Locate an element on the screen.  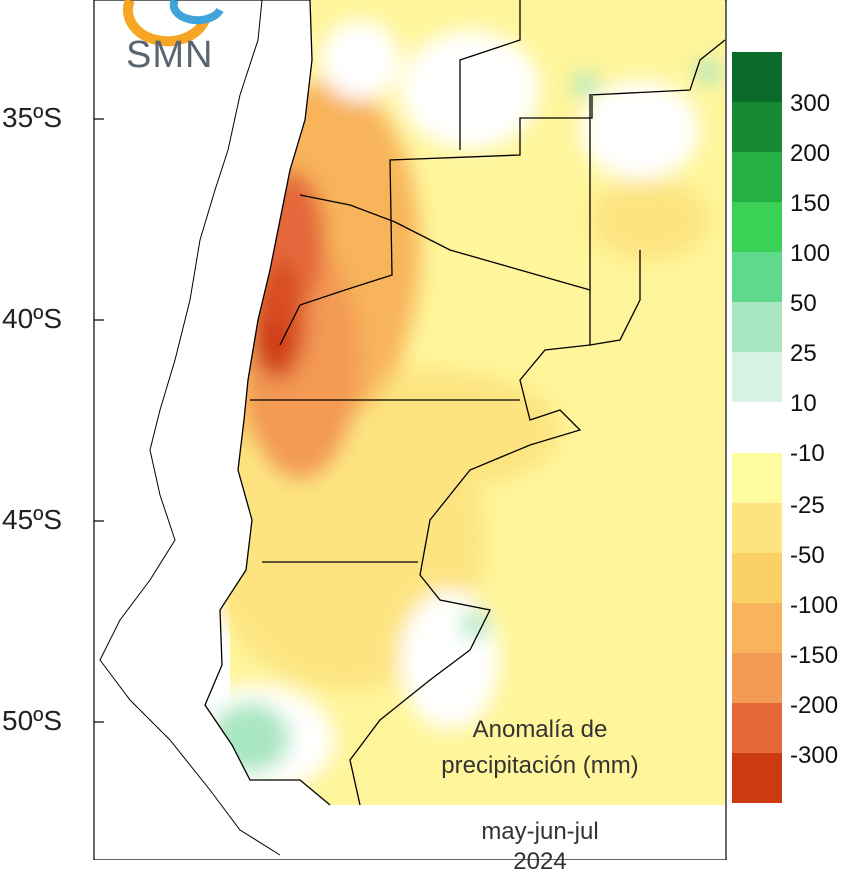
legend-label: 10 is located at coordinates (803, 403).